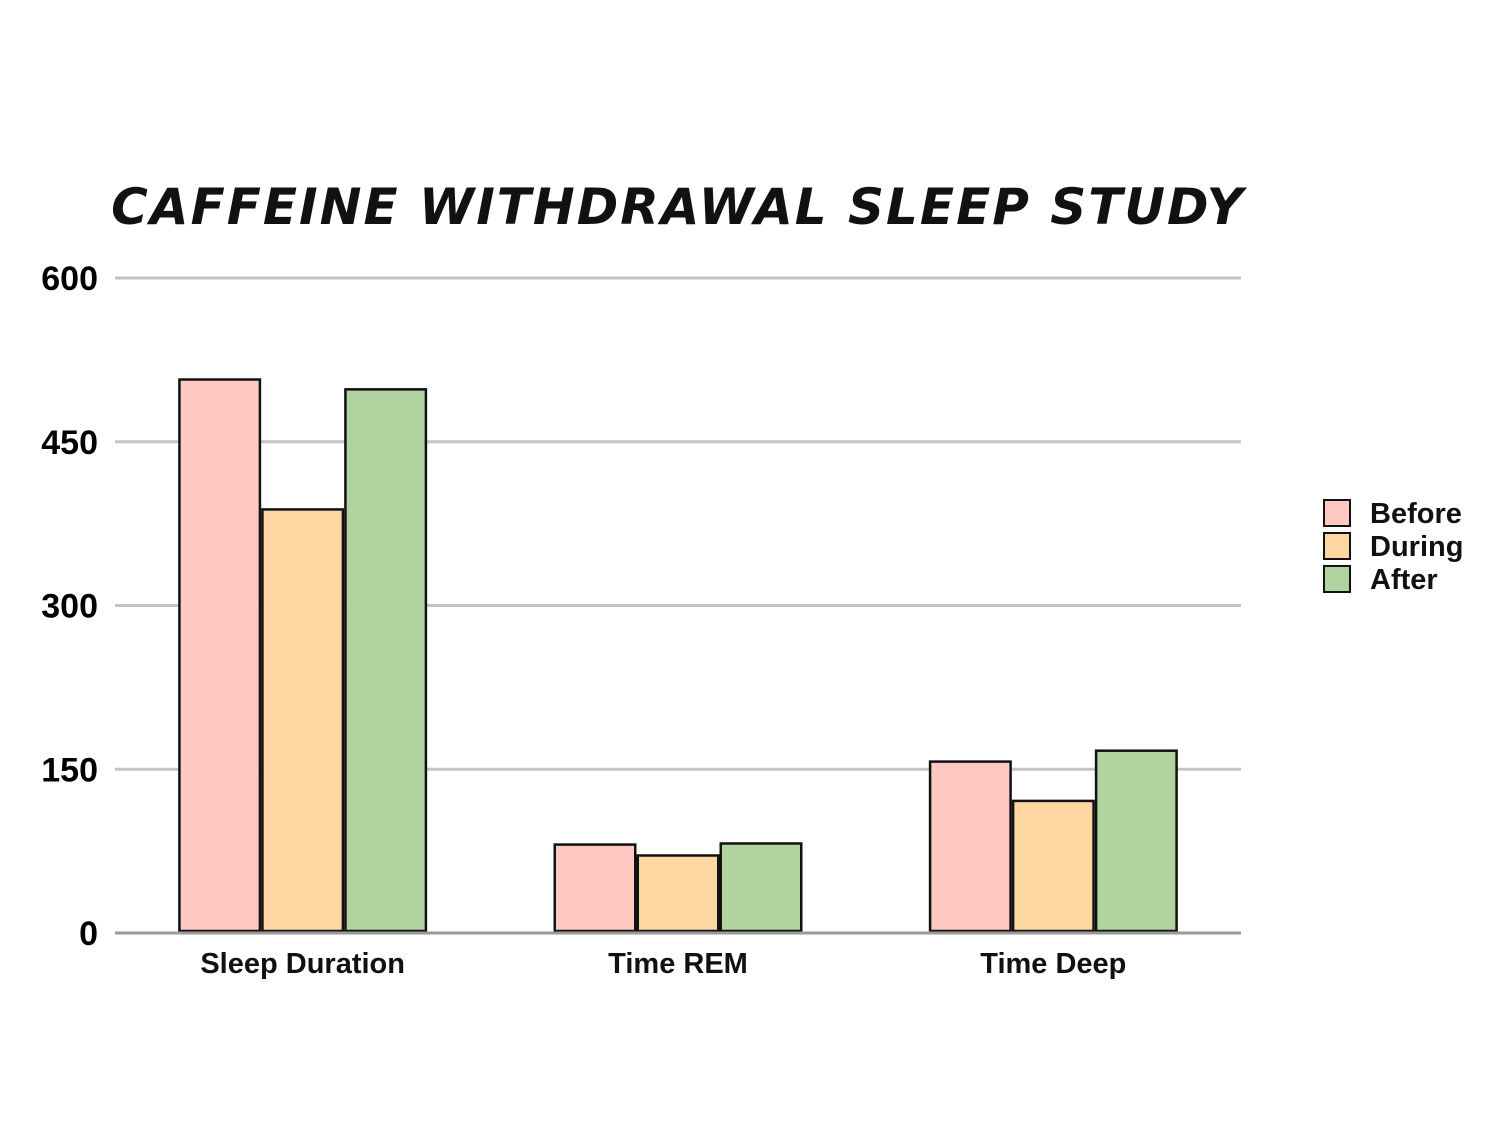 The width and height of the screenshot is (1500, 1125). Describe the element at coordinates (970, 846) in the screenshot. I see `bar-before-time-deep` at that location.